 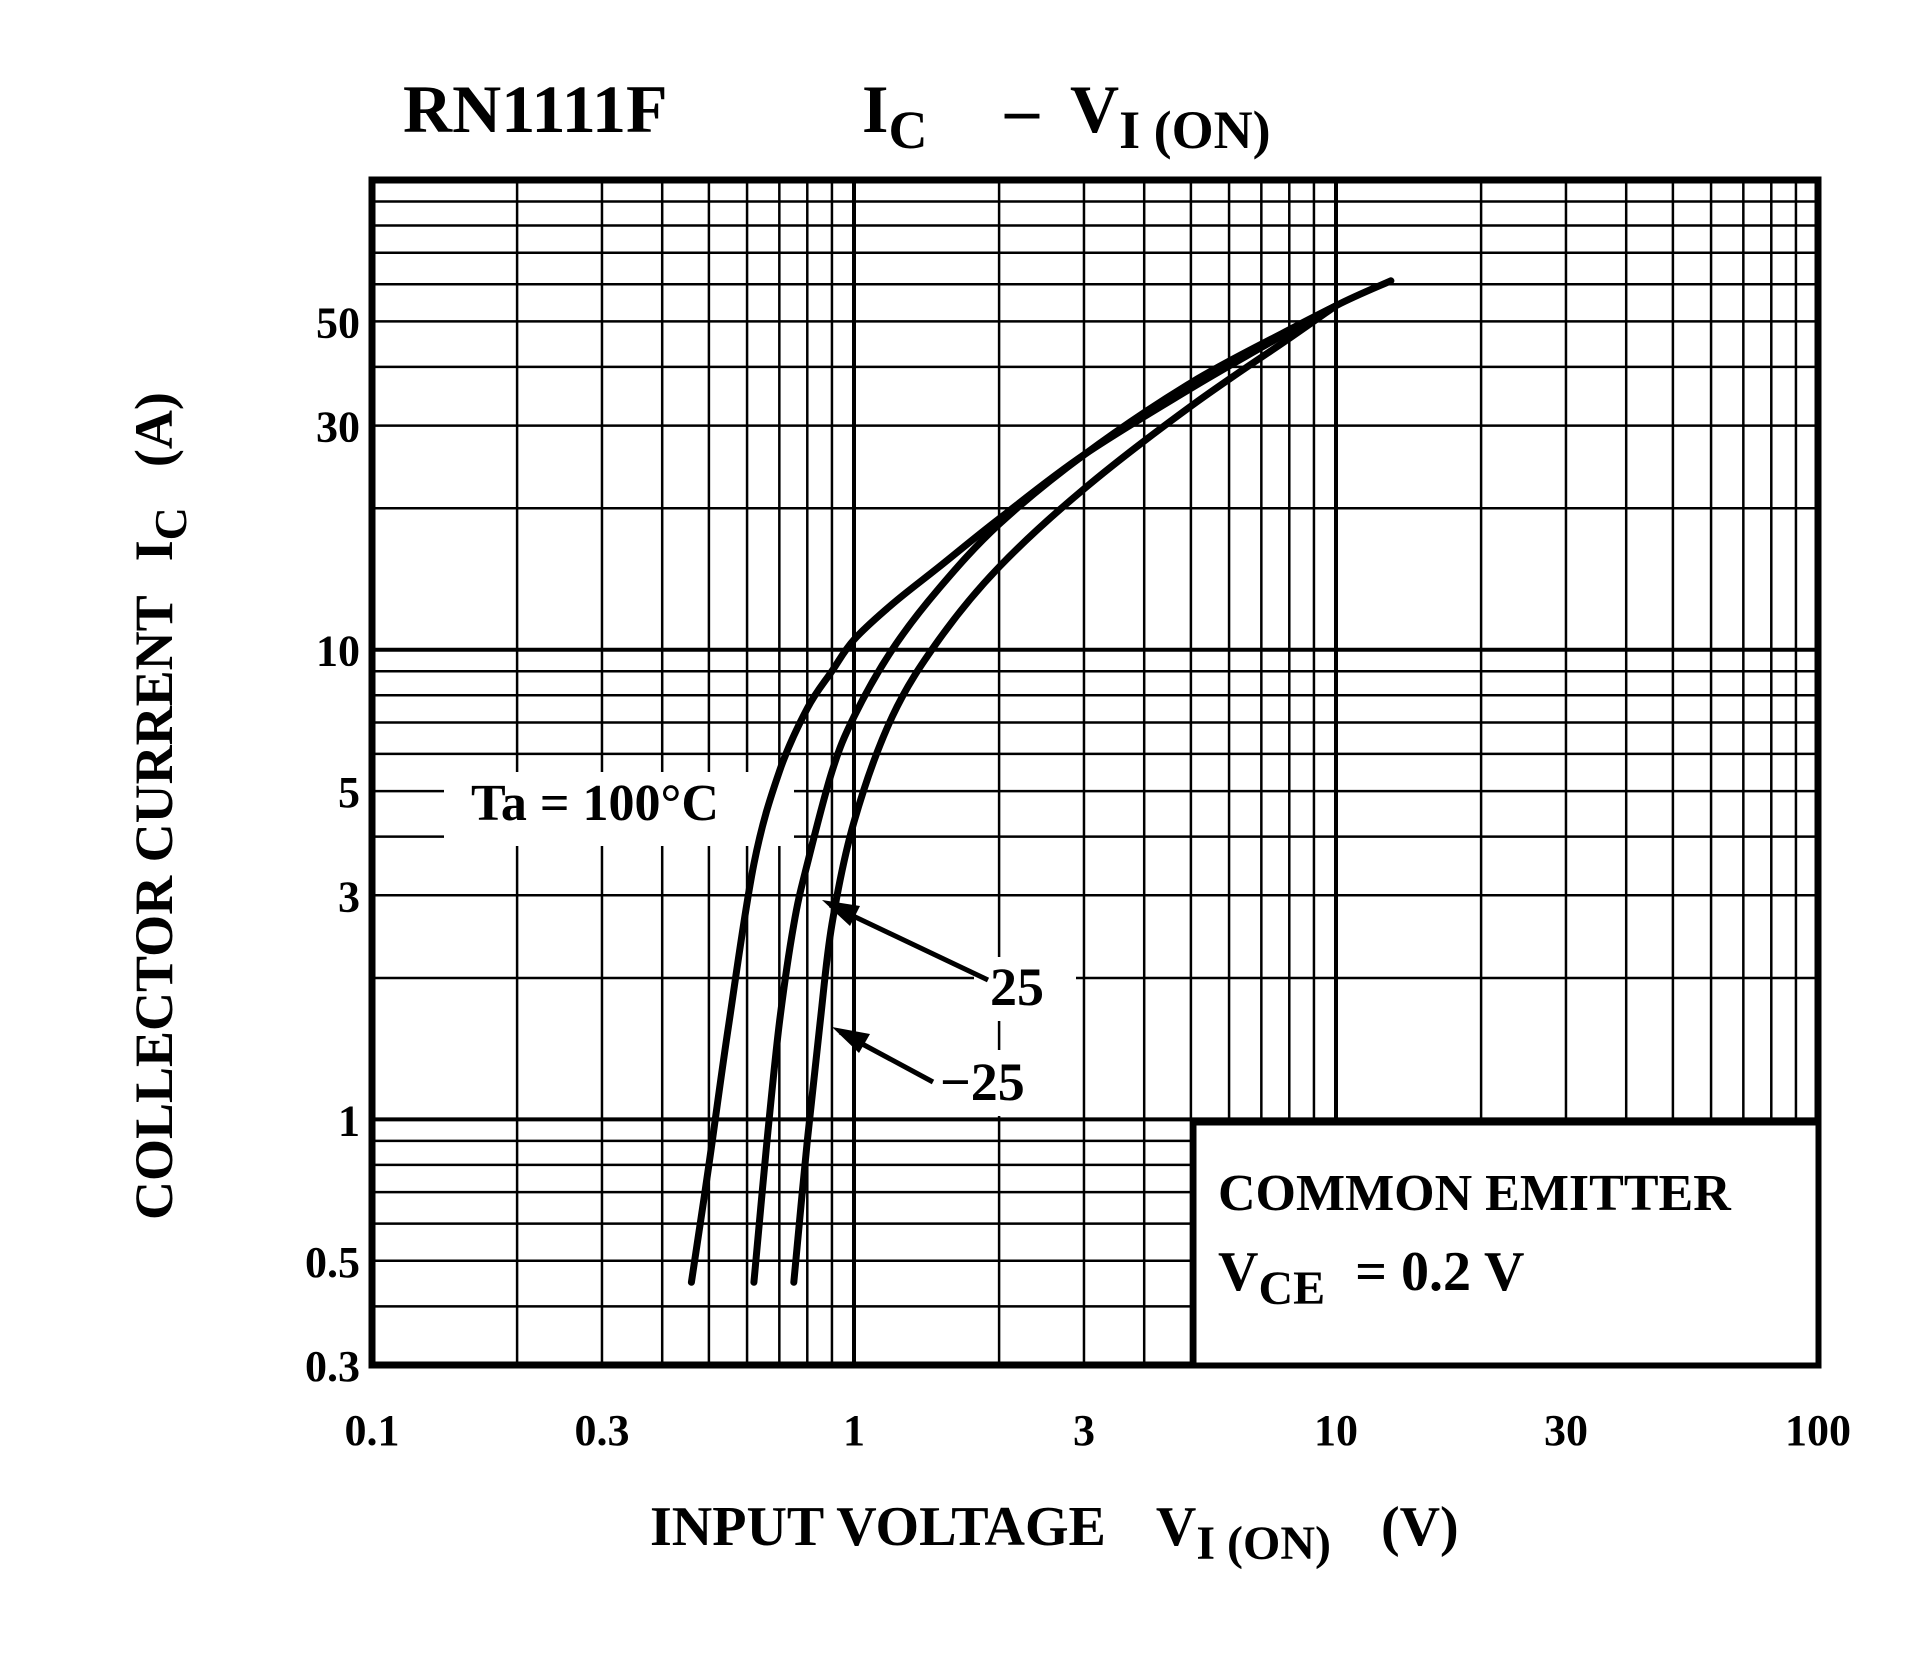 What do you see at coordinates (1291, 1288) in the screenshot?
I see `vce-sub: CE` at bounding box center [1291, 1288].